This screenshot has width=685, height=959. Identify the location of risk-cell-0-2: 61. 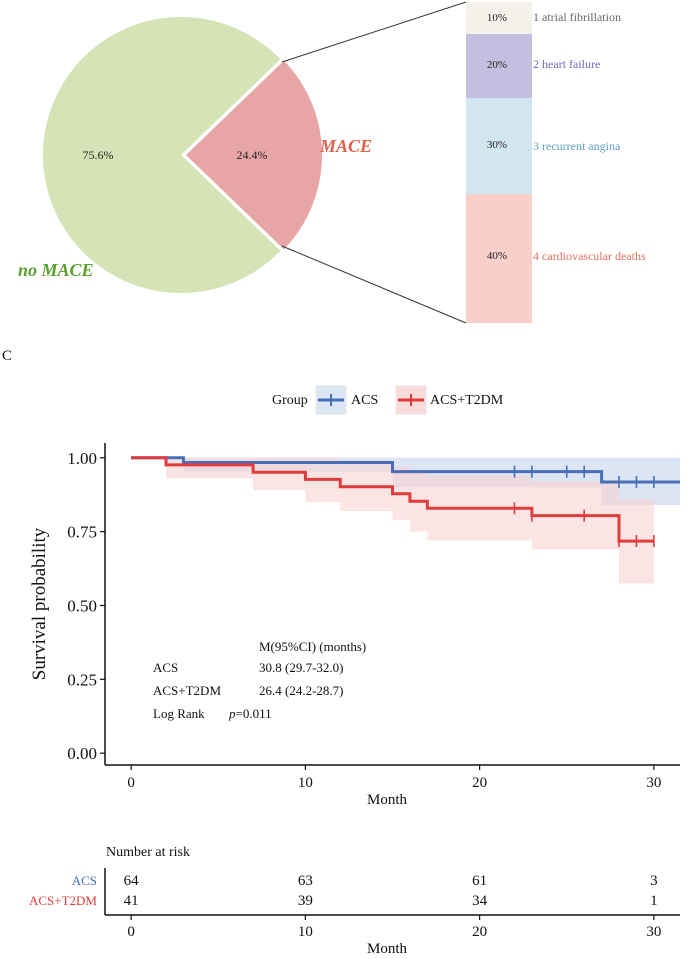
(479, 881).